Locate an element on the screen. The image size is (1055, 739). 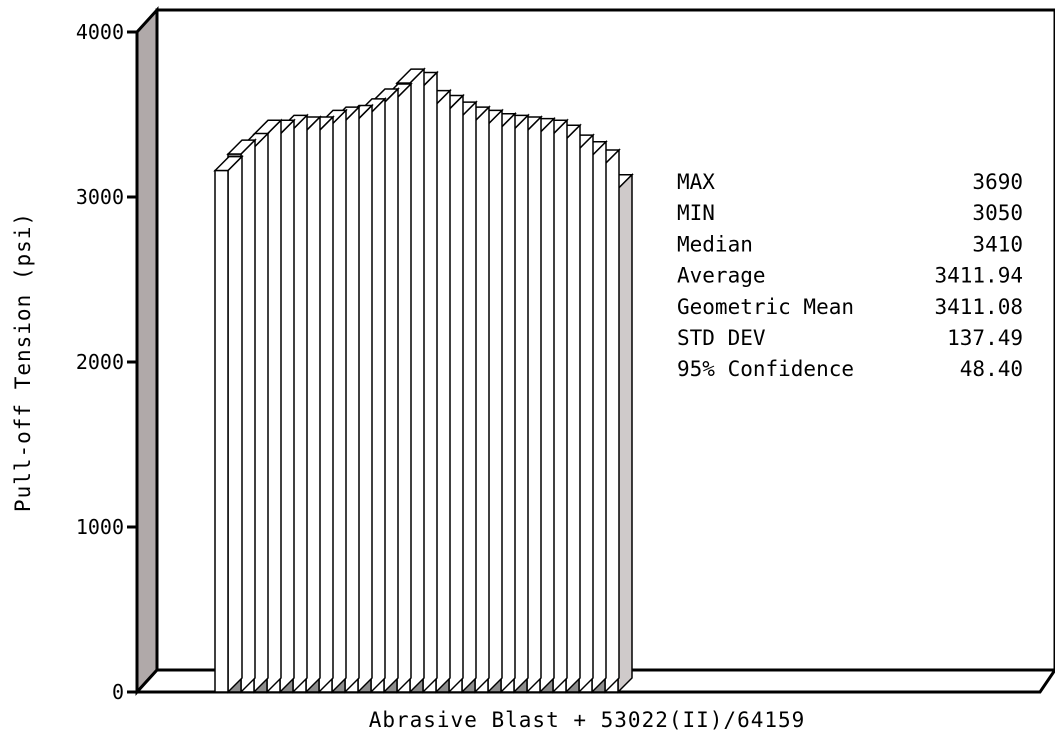
stats-value: 3050 is located at coordinates (997, 213).